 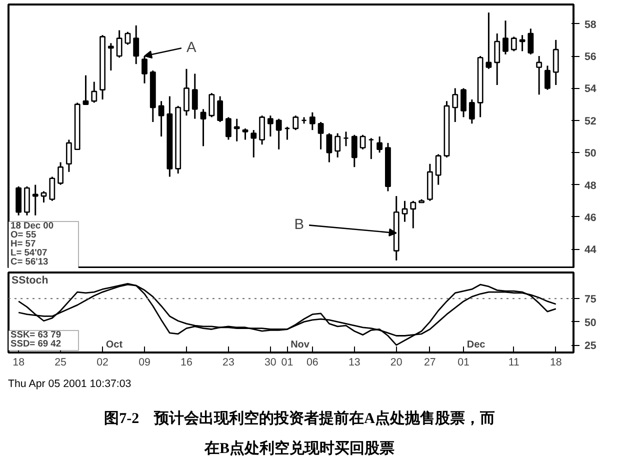 I want to click on annotation: H= 57, so click(x=23, y=243).